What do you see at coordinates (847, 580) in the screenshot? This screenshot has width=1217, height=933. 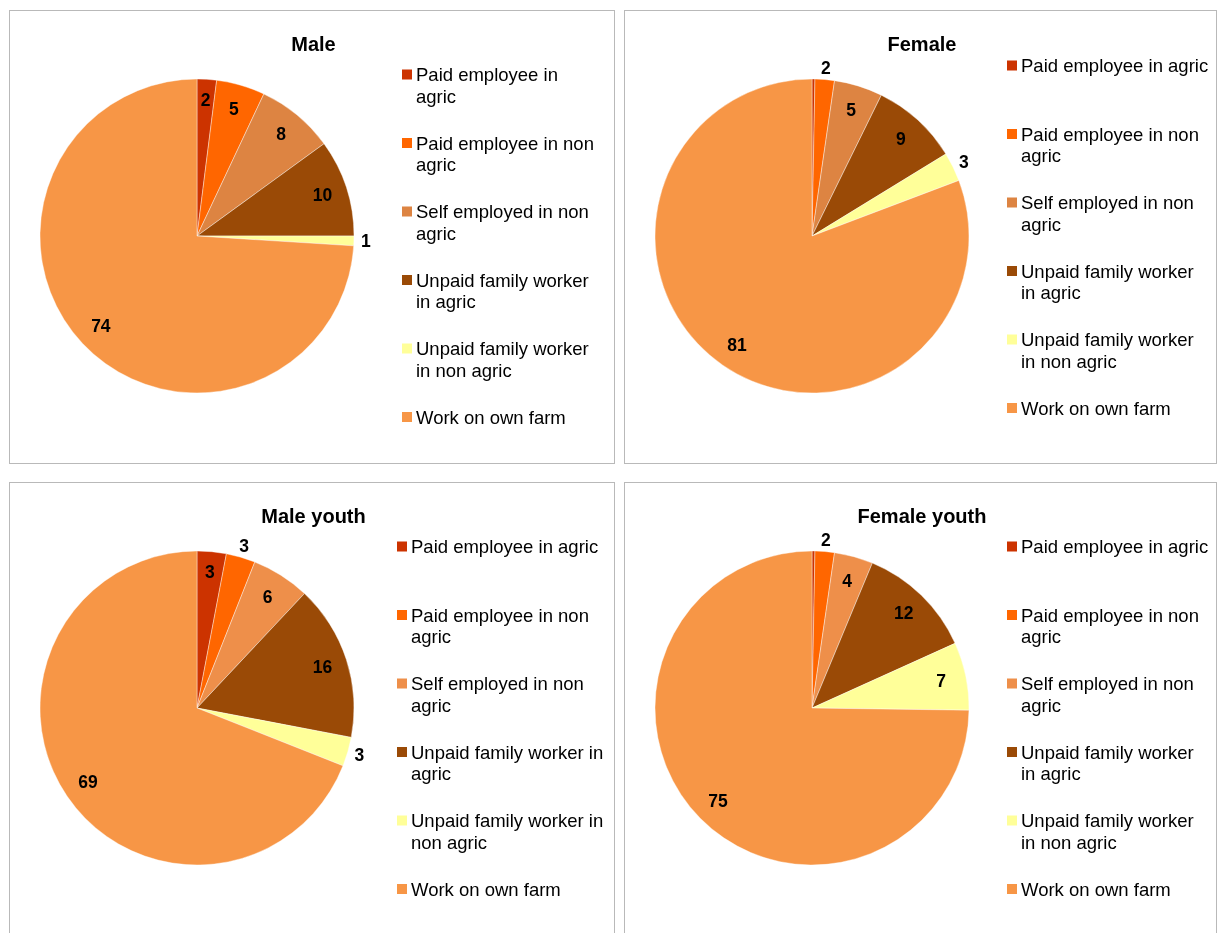 I see `data-label: 4` at bounding box center [847, 580].